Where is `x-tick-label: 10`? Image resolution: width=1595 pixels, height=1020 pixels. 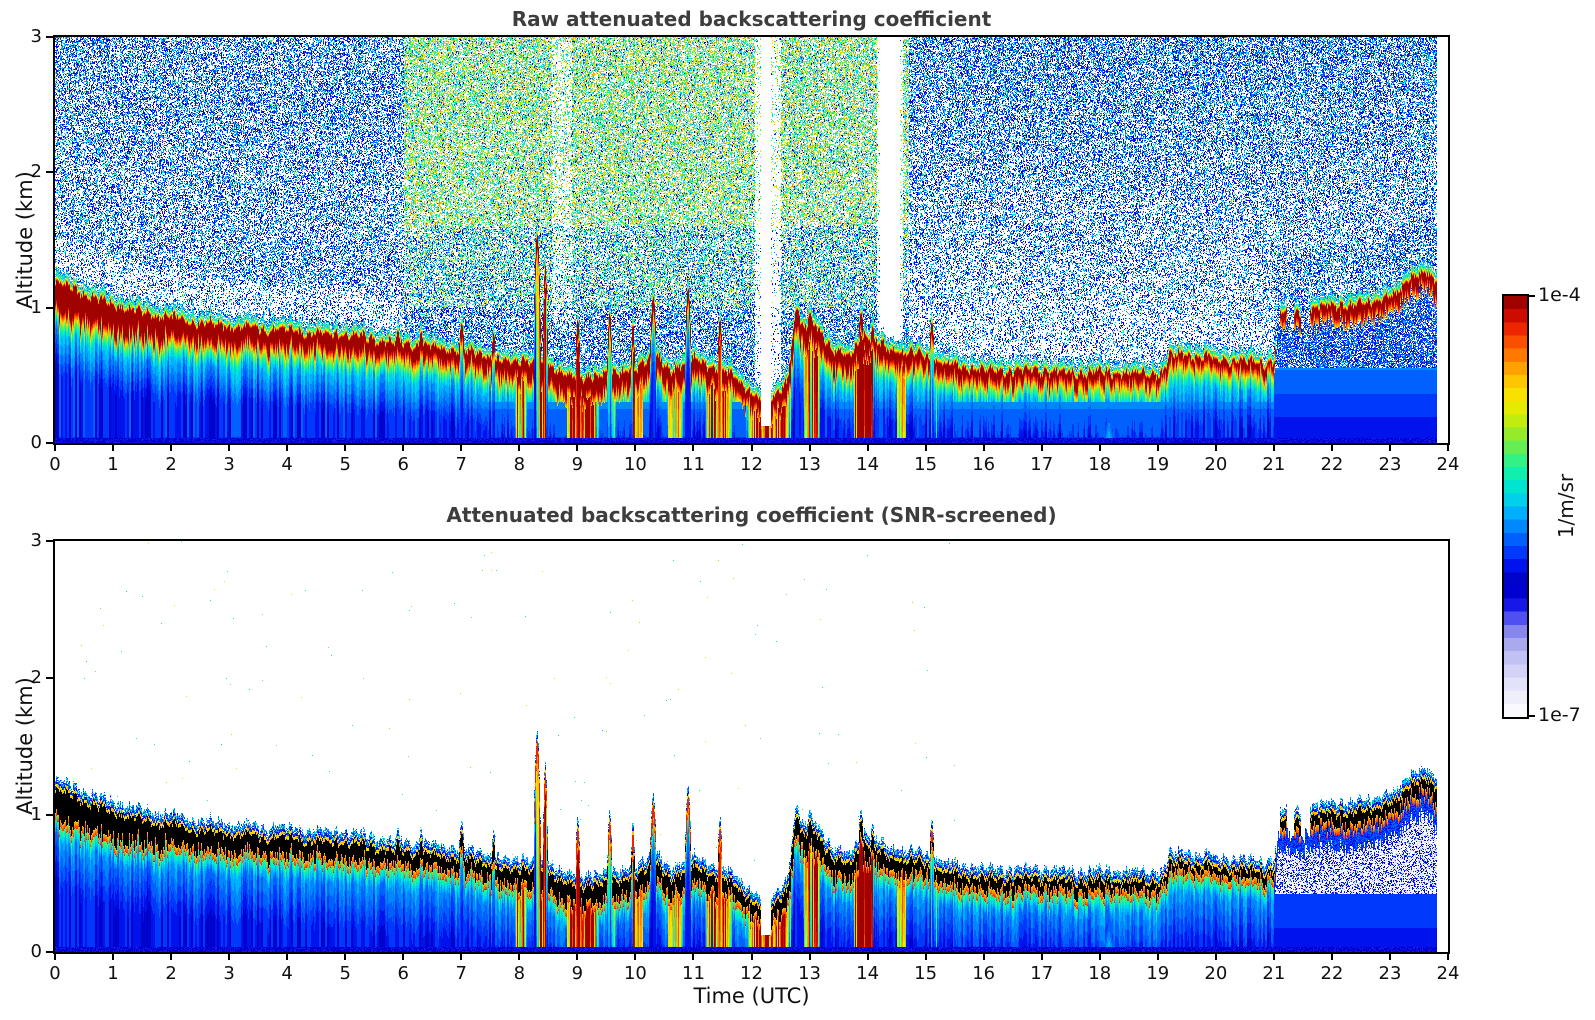
x-tick-label: 10 is located at coordinates (635, 973).